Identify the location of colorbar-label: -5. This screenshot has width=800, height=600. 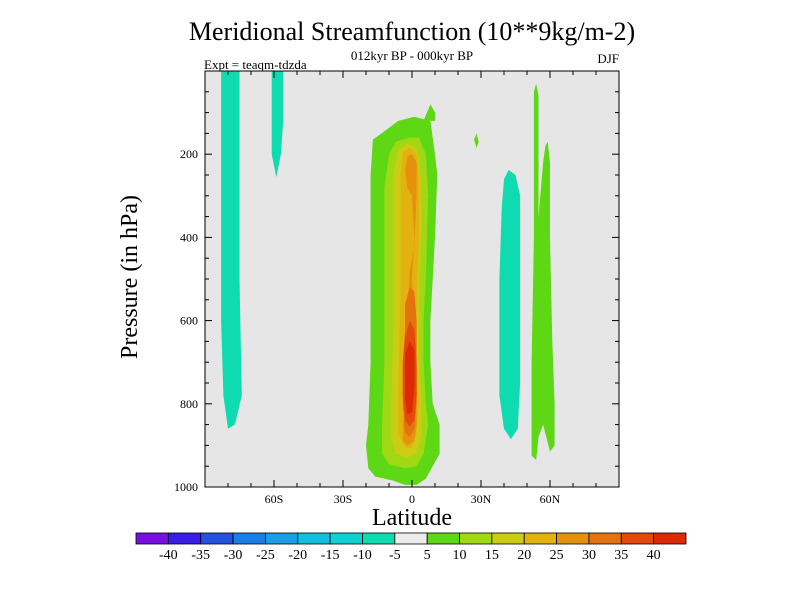
(395, 555).